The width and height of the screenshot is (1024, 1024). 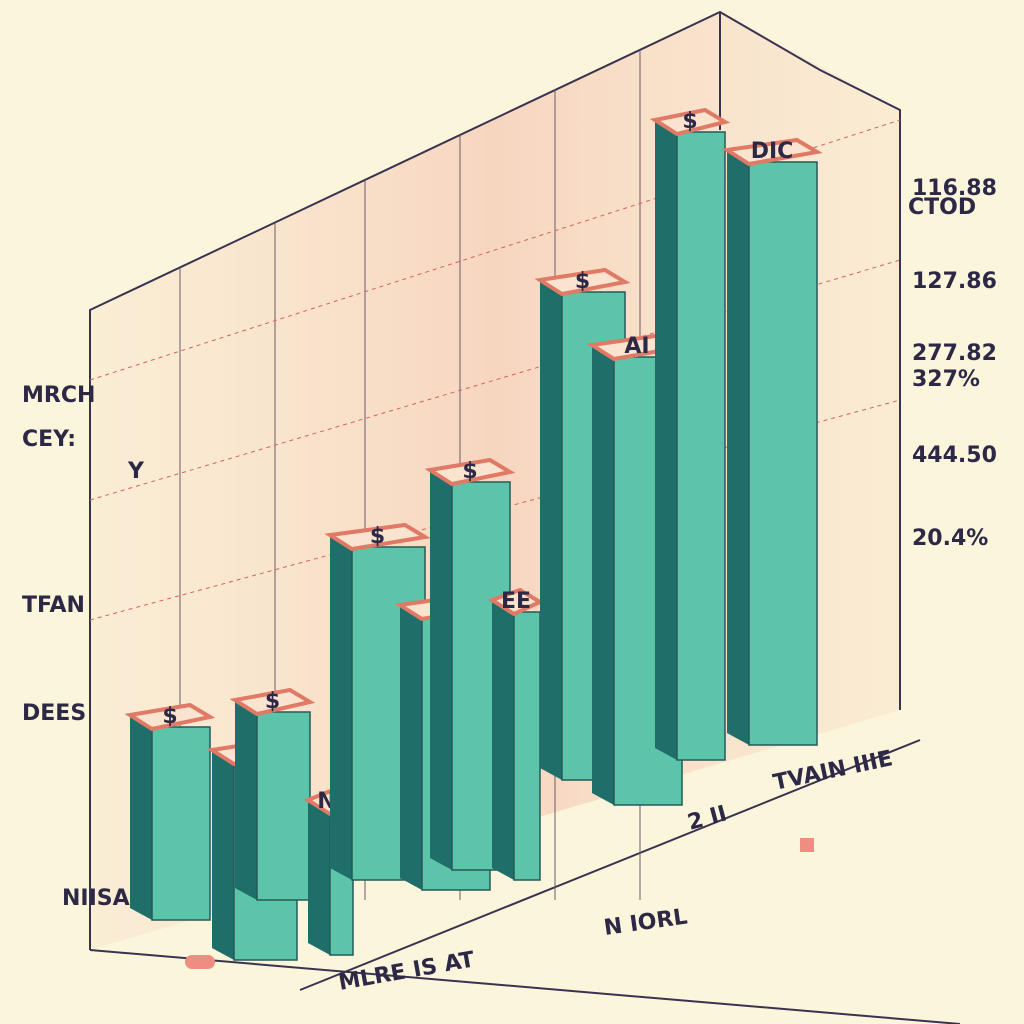 What do you see at coordinates (54, 713) in the screenshot?
I see `left-label: DEES` at bounding box center [54, 713].